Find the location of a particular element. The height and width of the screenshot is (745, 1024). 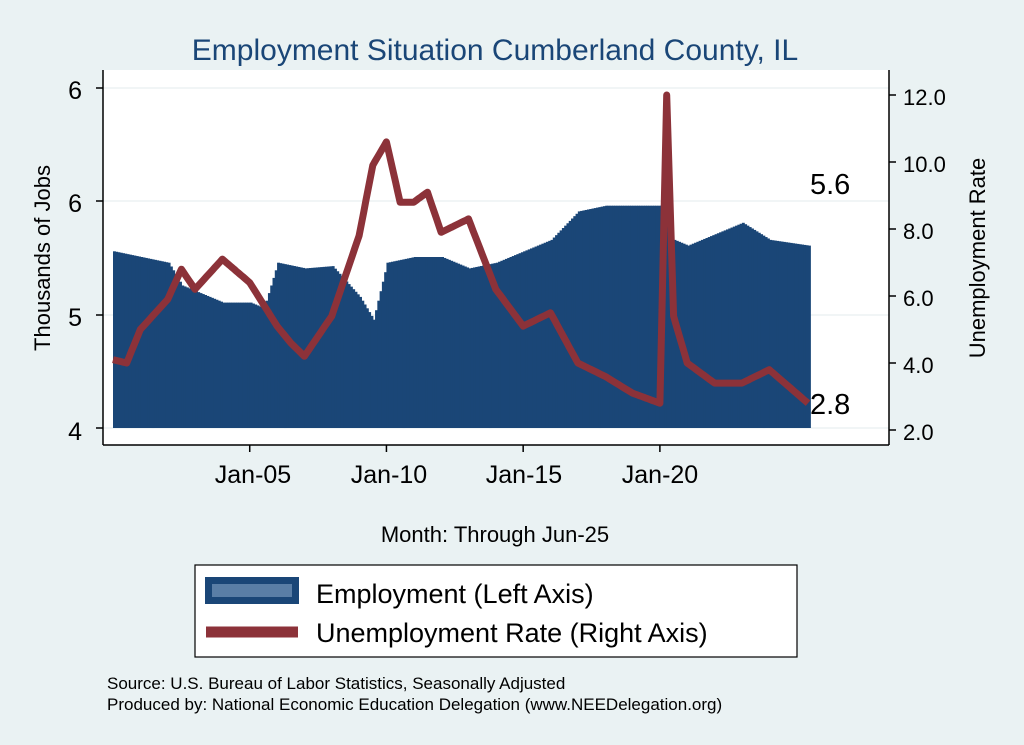

y-right-tick-label: 12.0 is located at coordinates (924, 97).